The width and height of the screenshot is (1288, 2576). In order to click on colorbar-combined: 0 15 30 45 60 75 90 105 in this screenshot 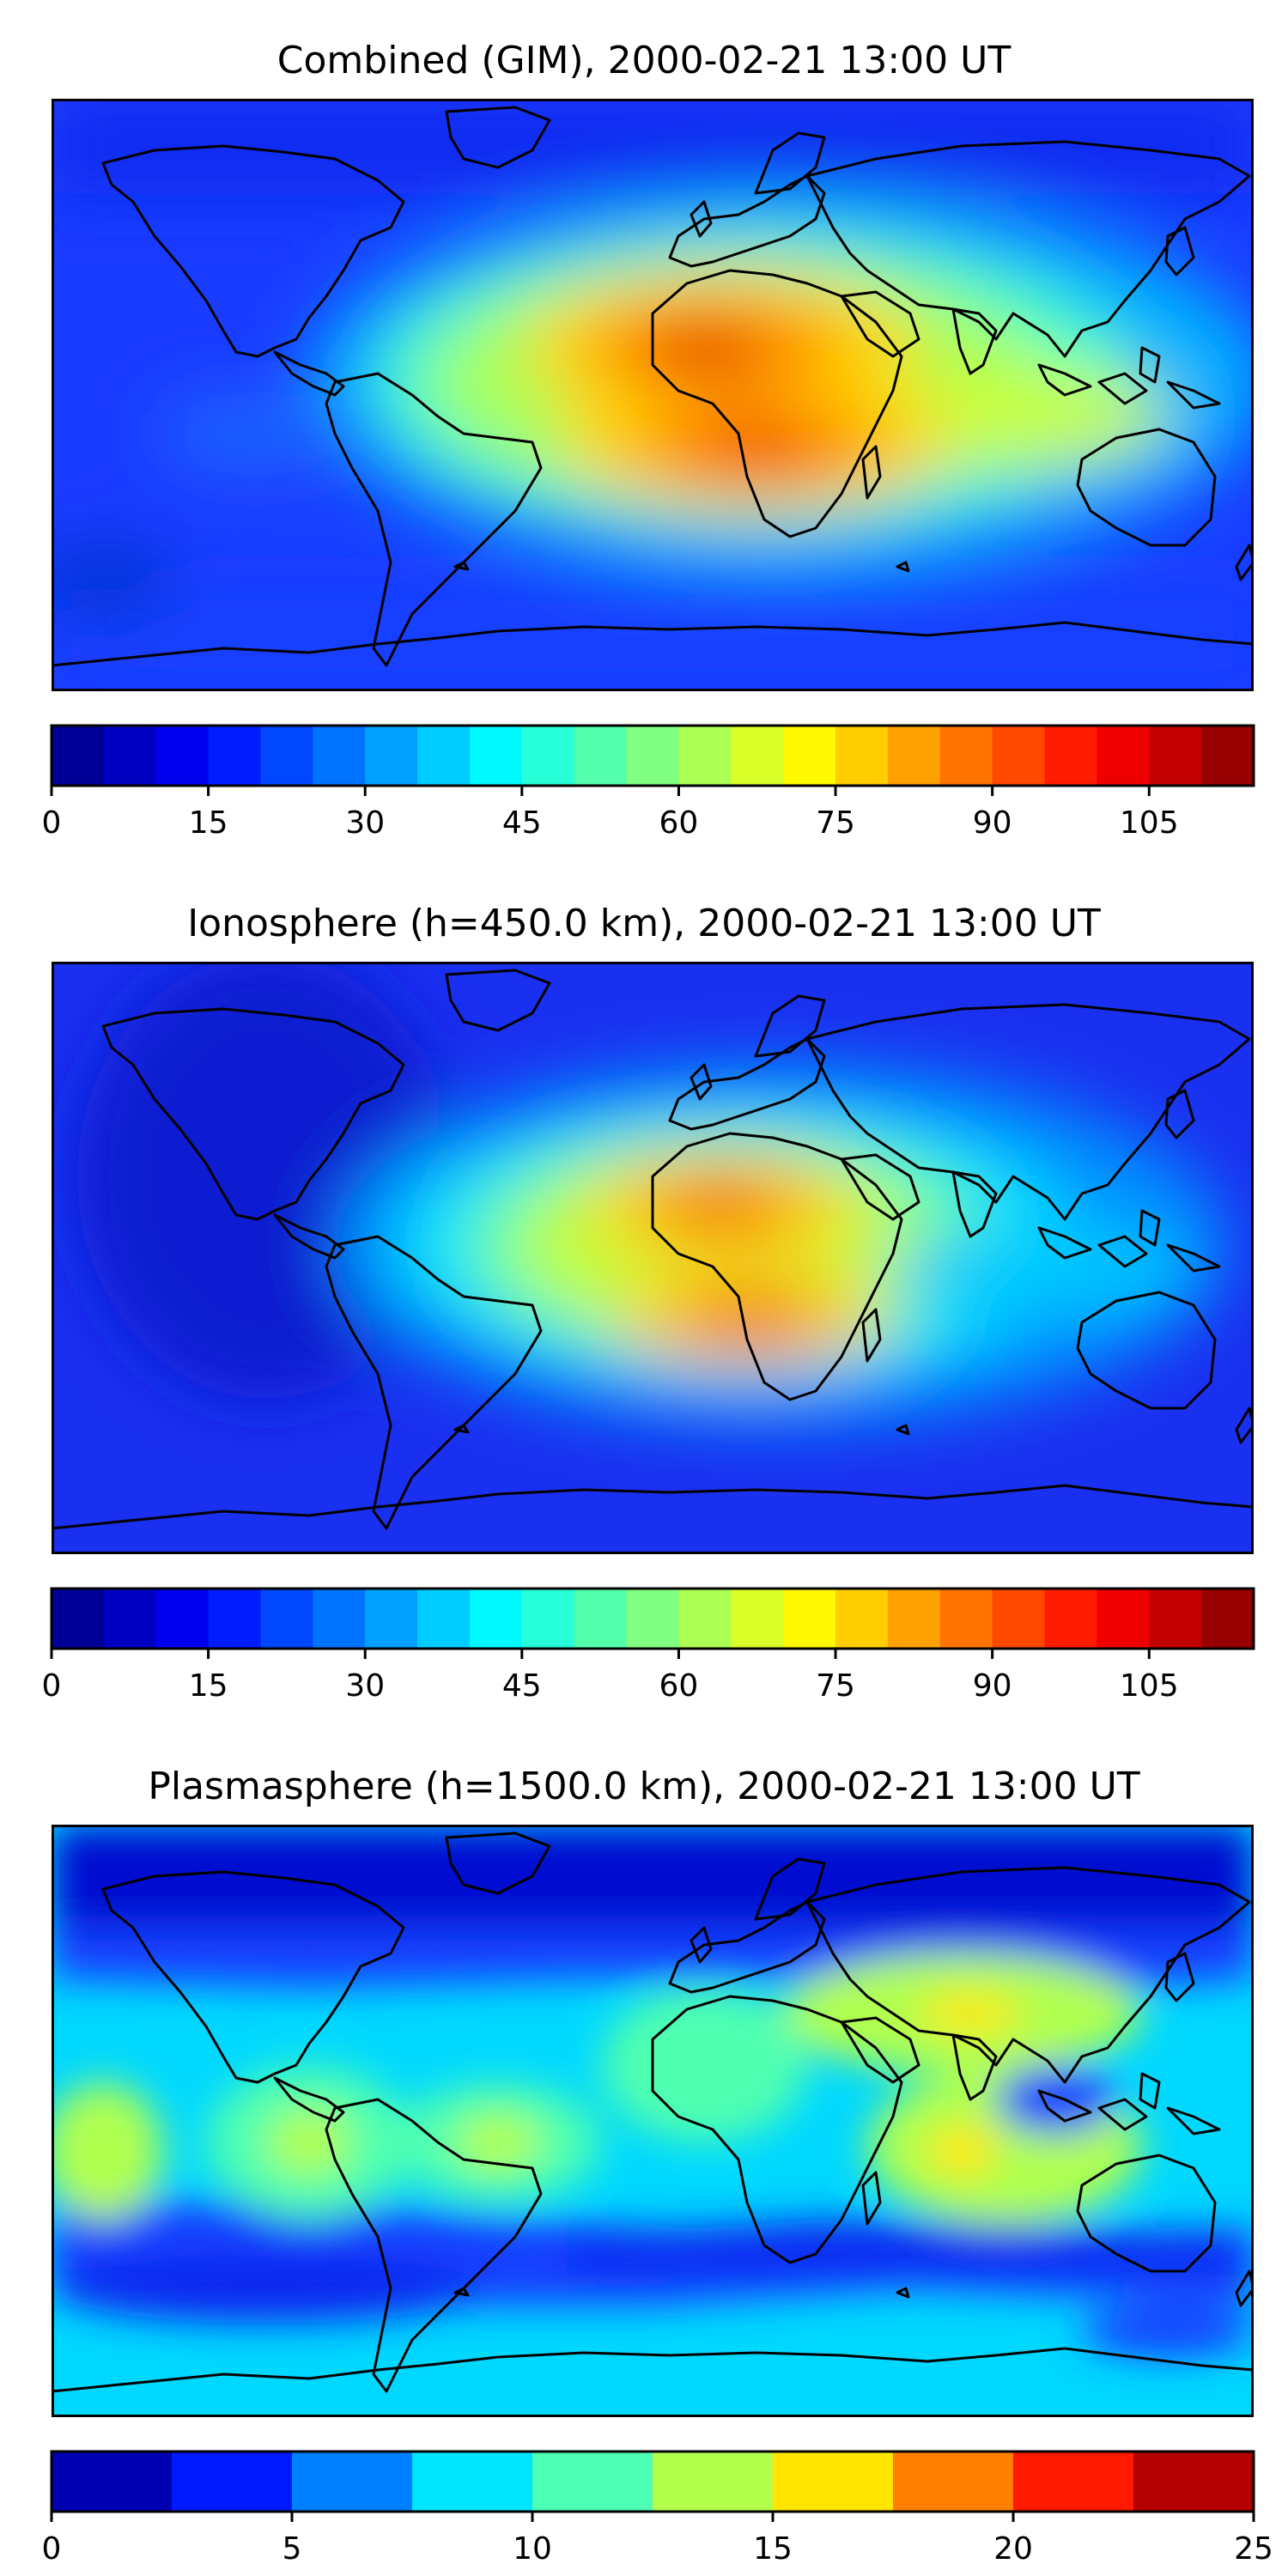, I will do `click(649, 782)`.